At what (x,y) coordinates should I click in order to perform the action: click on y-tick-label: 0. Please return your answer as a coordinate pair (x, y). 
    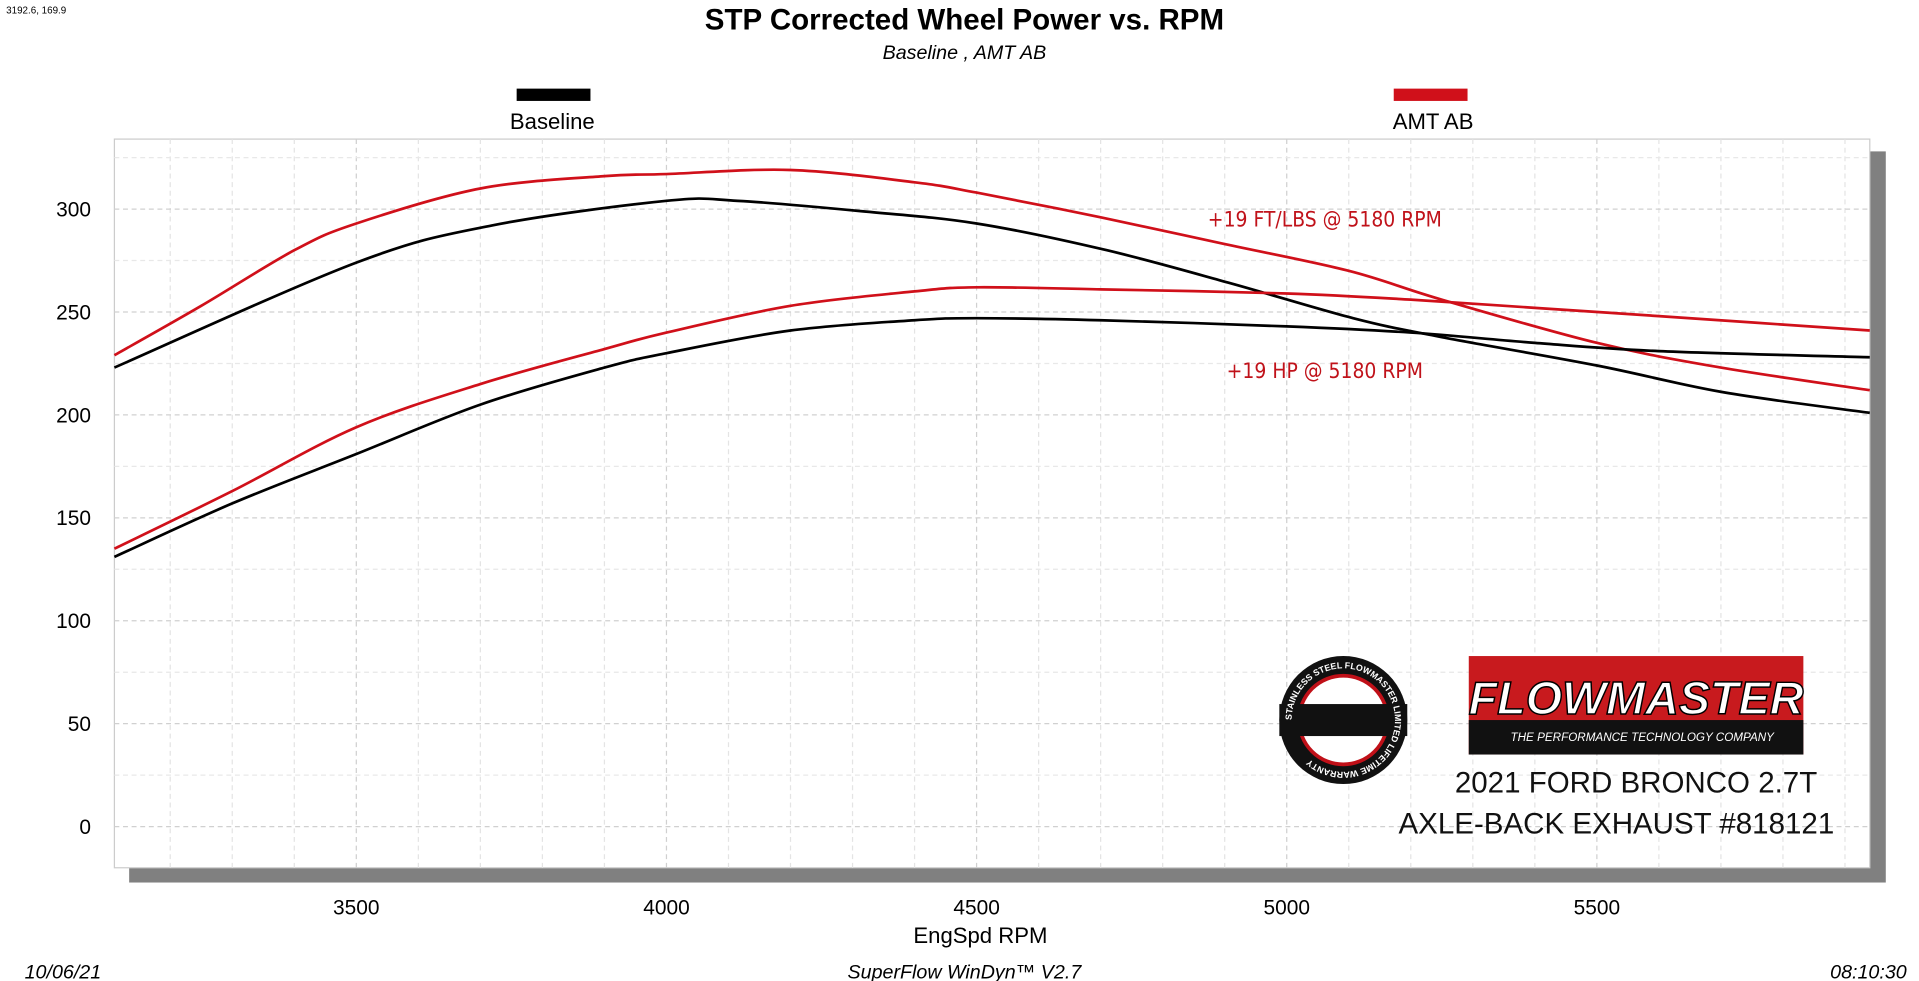
    Looking at the image, I should click on (85, 827).